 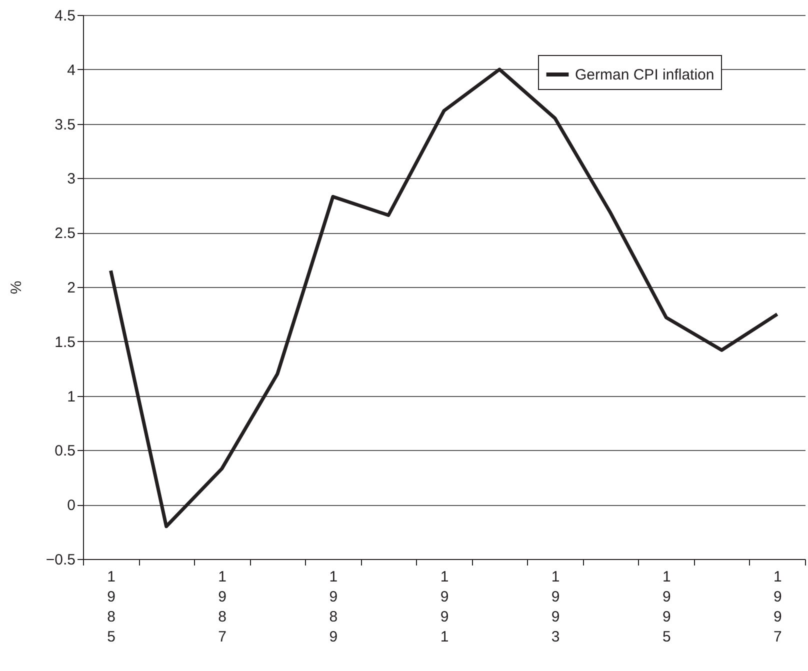 What do you see at coordinates (65, 233) in the screenshot?
I see `y-tick-label: 2.5` at bounding box center [65, 233].